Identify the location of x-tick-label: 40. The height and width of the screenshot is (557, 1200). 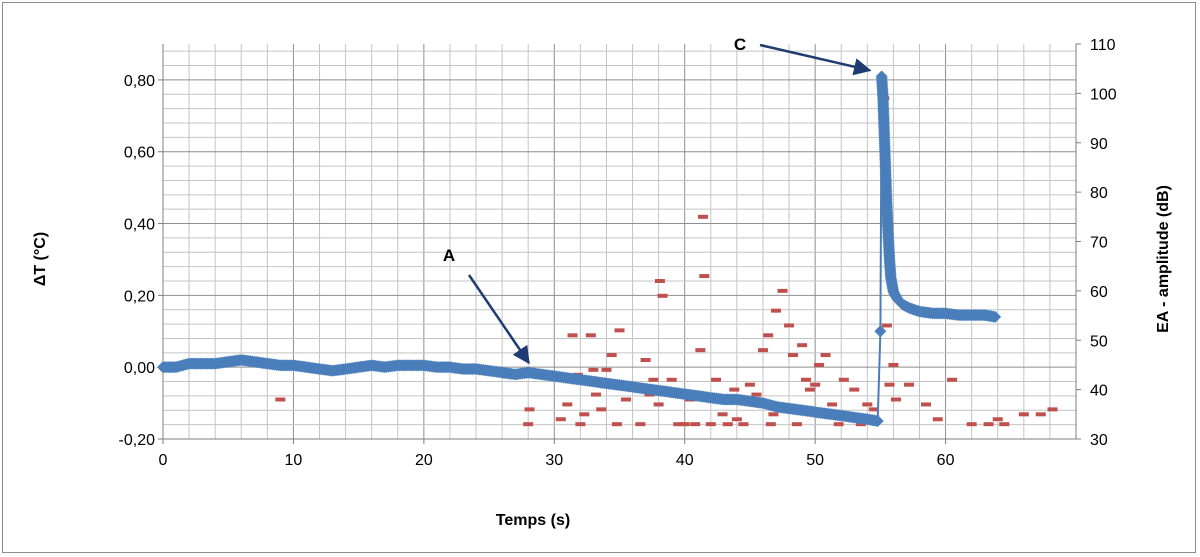
(685, 460).